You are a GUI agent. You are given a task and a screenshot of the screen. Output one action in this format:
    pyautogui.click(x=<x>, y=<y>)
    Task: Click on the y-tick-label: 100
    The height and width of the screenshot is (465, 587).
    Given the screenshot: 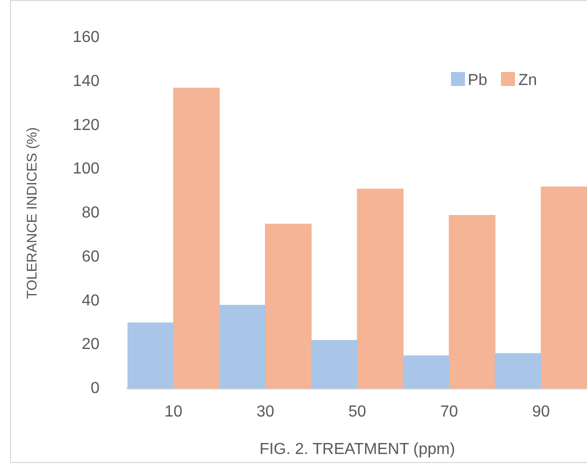 What is the action you would take?
    pyautogui.click(x=86, y=169)
    